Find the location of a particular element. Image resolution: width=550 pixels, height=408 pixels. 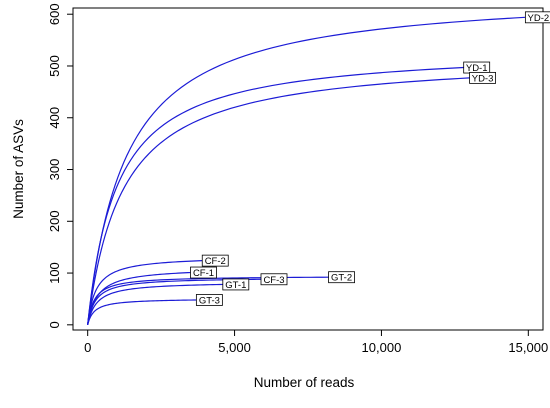

curve-label-gt-1: GT-1 is located at coordinates (236, 284).